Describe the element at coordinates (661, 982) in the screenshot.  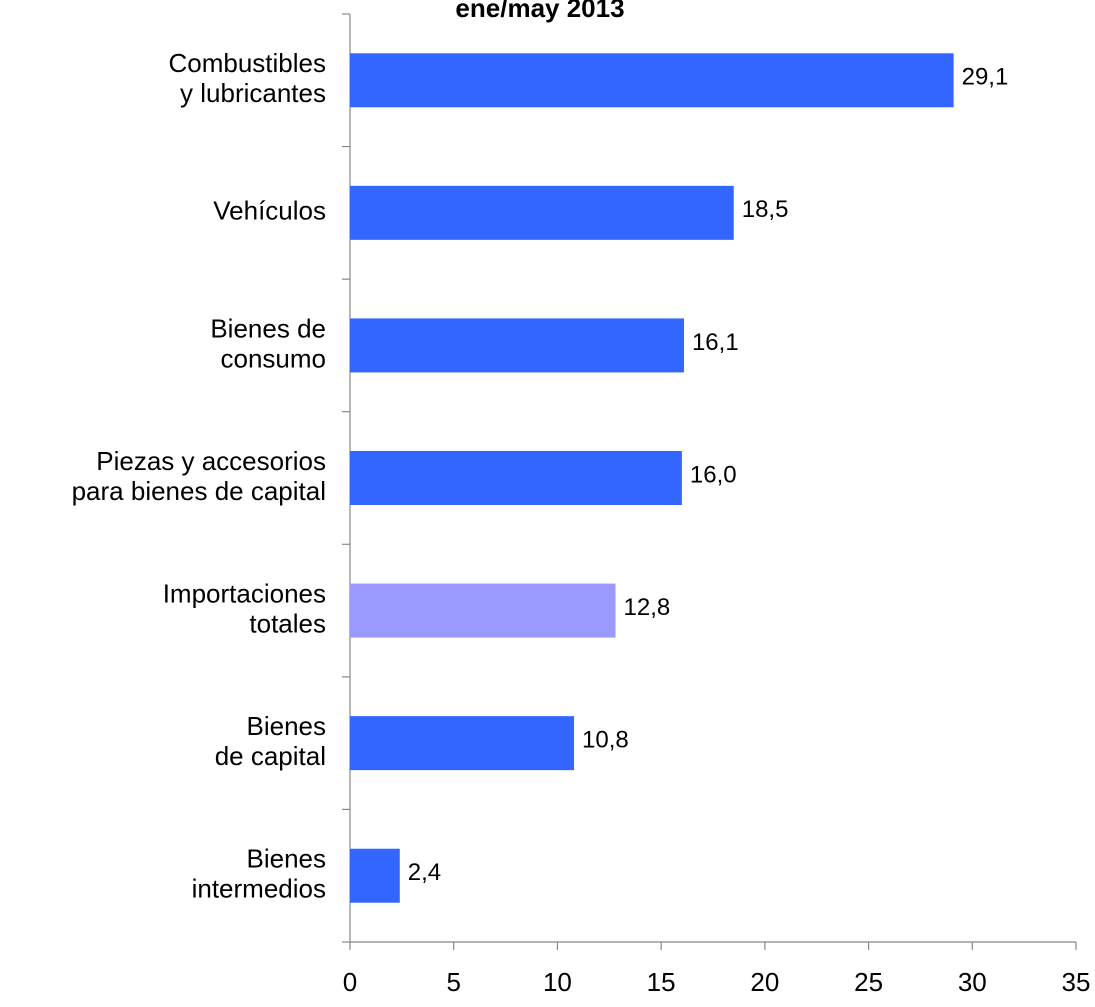
I see `x-tick-label: 15` at that location.